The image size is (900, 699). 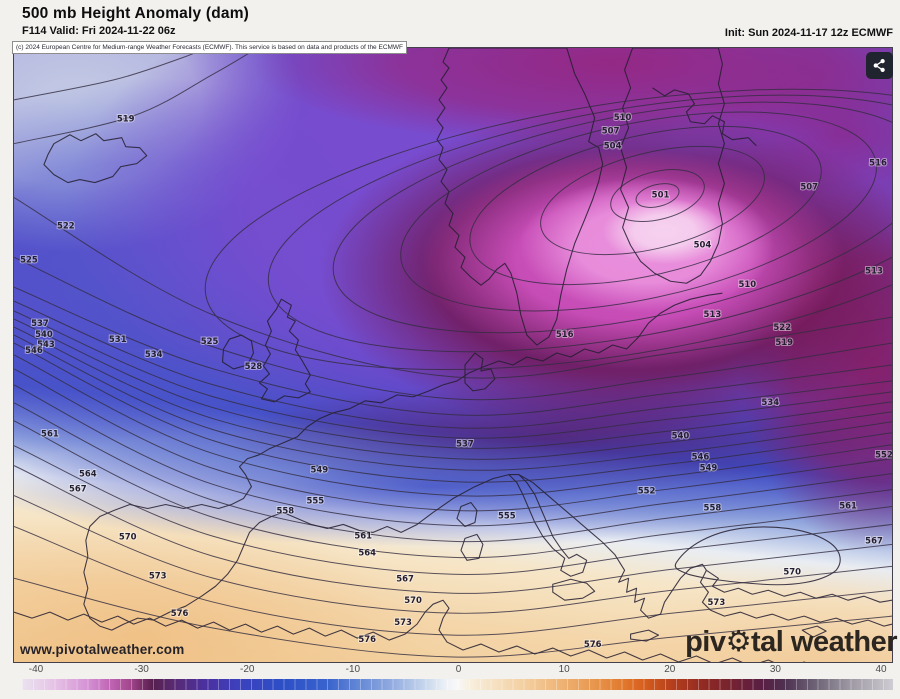 What do you see at coordinates (254, 366) in the screenshot?
I see `contour-value-label: 528` at bounding box center [254, 366].